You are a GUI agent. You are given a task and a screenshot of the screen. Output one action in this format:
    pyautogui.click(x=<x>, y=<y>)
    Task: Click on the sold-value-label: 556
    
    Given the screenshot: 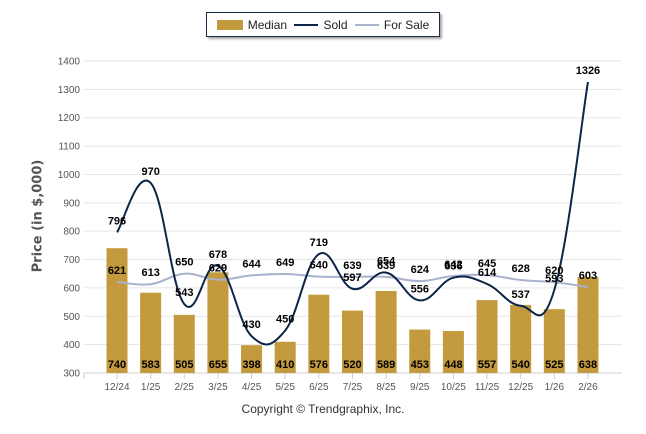 What is the action you would take?
    pyautogui.click(x=420, y=289)
    